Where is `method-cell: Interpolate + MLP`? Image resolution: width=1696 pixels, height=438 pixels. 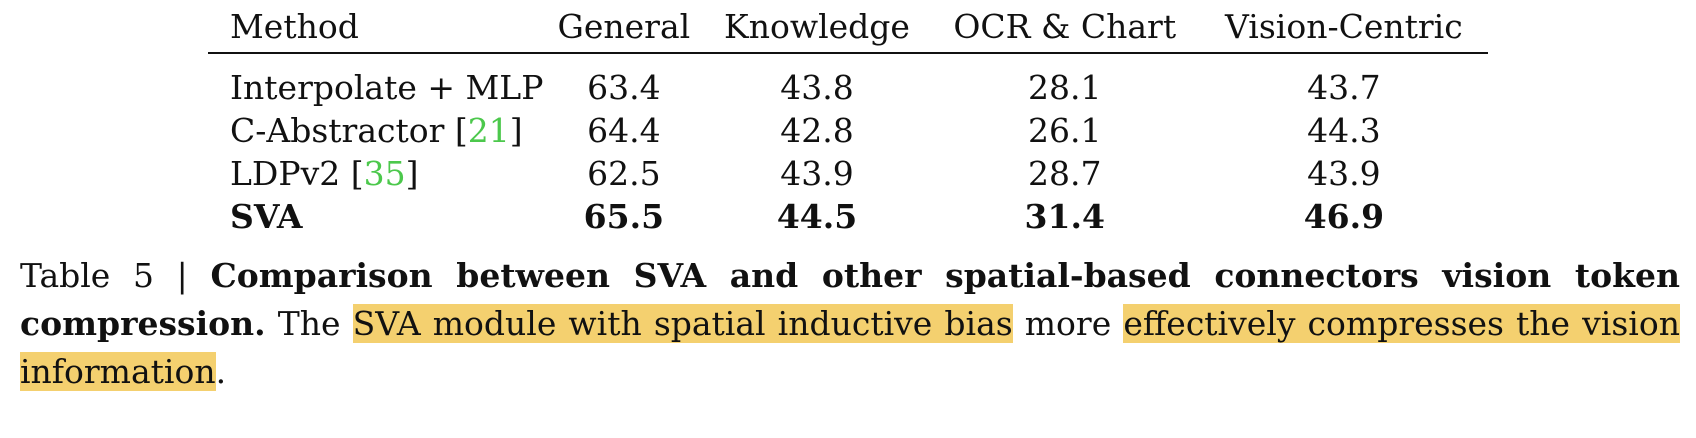 method-cell: Interpolate + MLP is located at coordinates (375, 81).